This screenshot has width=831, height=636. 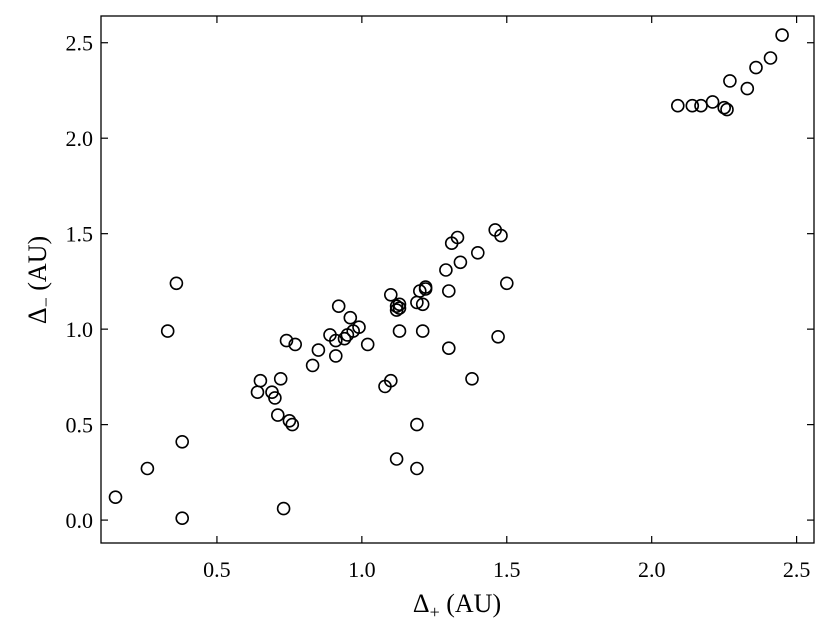 I want to click on x-tick-label: 2.5, so click(x=797, y=569).